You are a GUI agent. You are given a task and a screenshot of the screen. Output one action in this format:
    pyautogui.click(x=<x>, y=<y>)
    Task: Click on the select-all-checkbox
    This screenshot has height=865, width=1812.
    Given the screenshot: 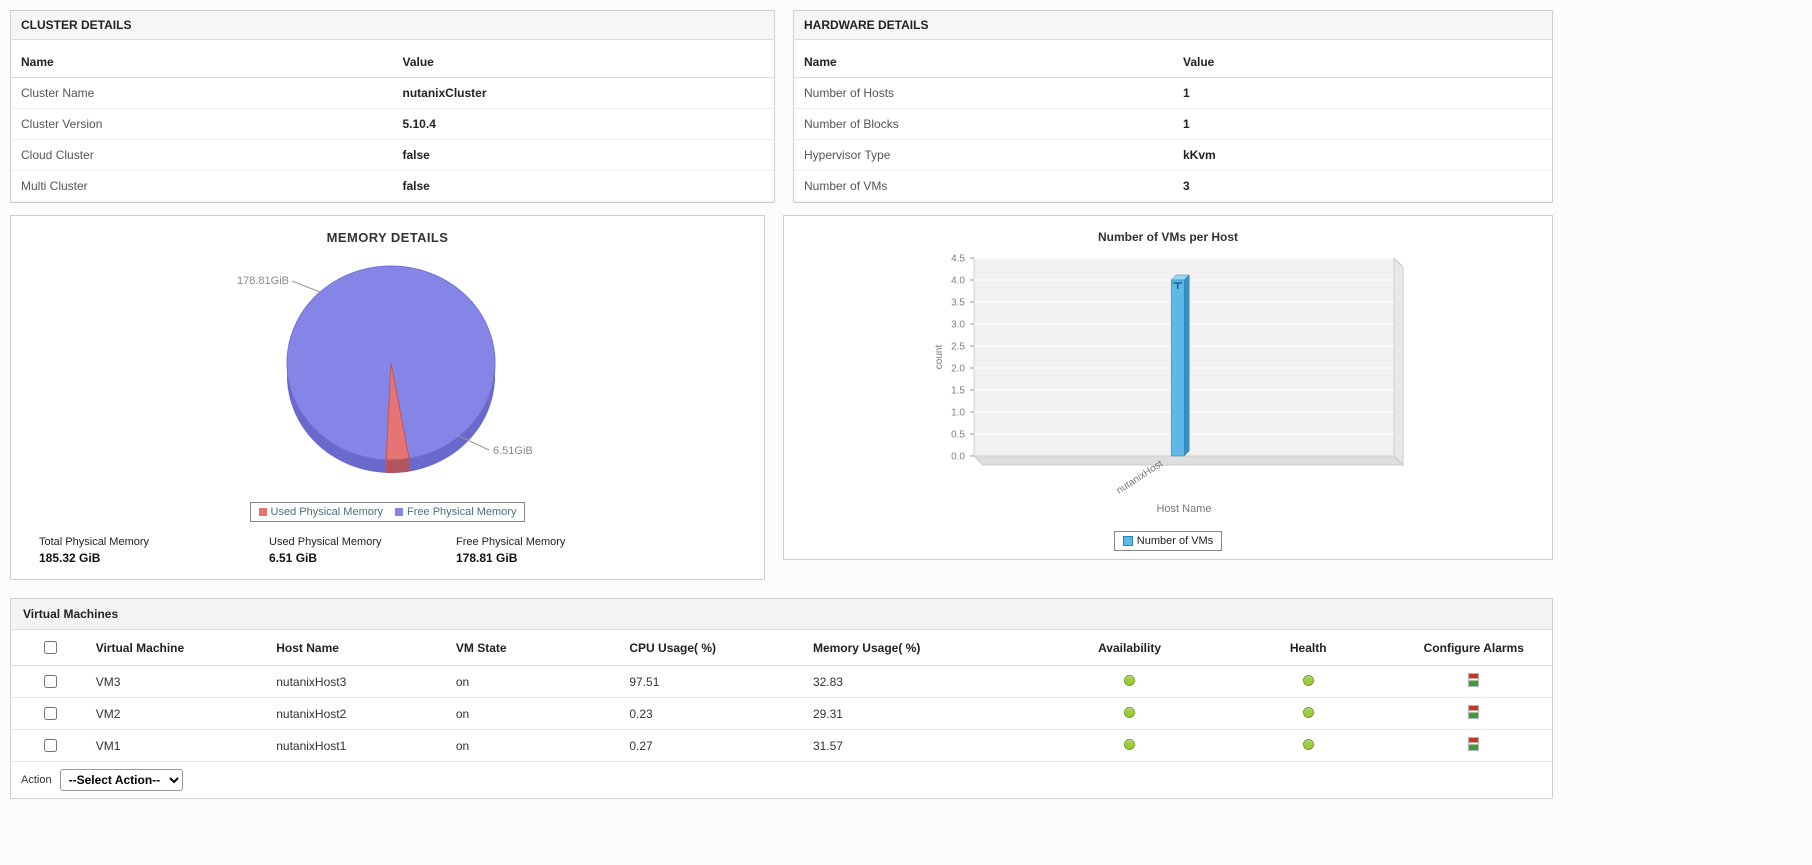 What is the action you would take?
    pyautogui.click(x=51, y=647)
    